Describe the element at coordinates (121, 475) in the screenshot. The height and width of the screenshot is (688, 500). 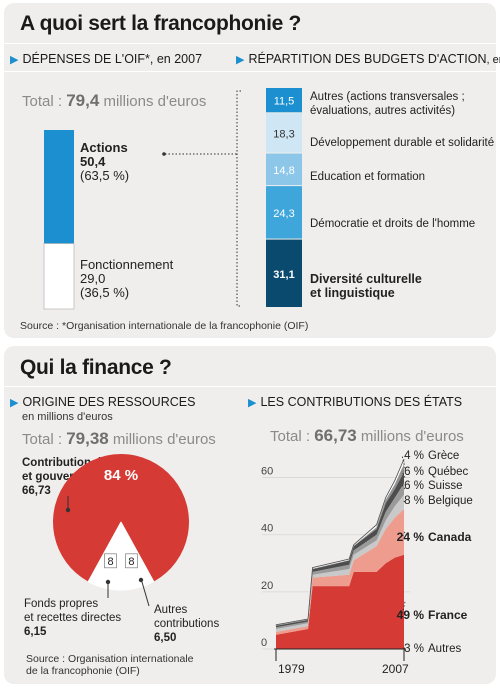
I see `pie-percent-label: 84 %` at that location.